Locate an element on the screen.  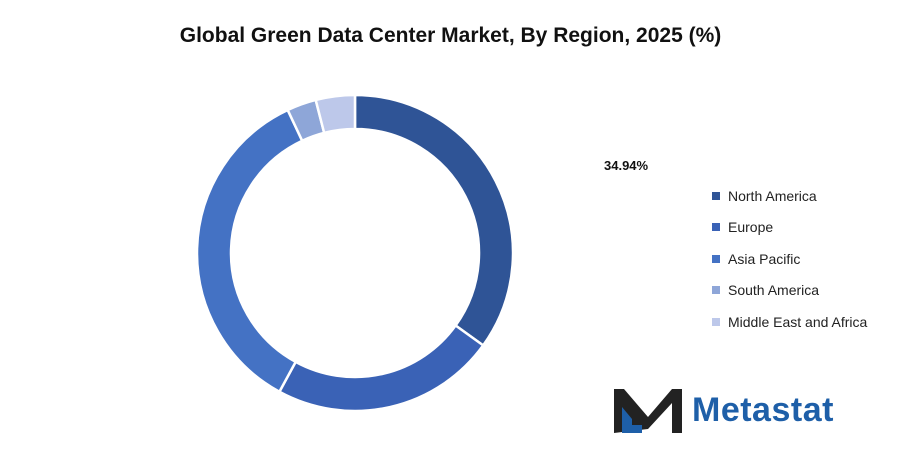
donut-slice-north-america is located at coordinates (434, 220).